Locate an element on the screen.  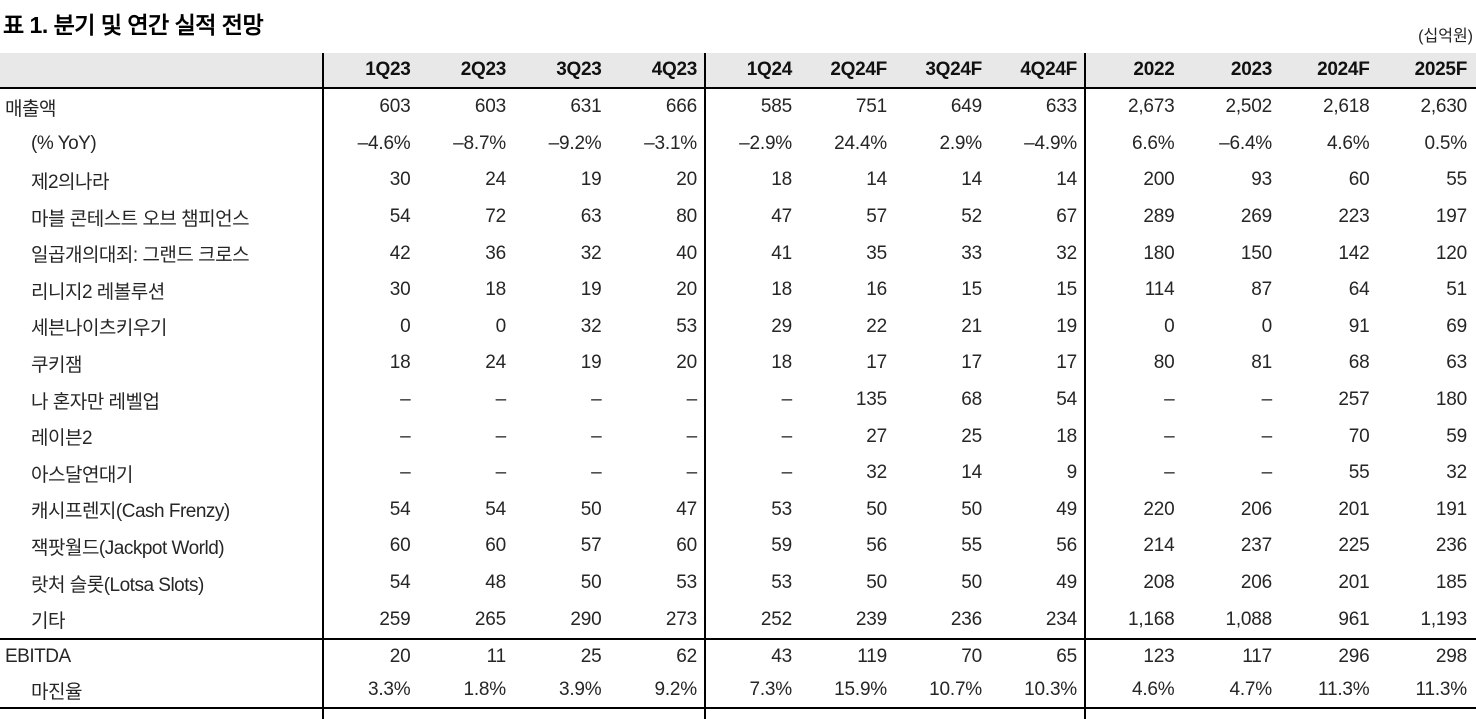
value-cell: 603 is located at coordinates (395, 107).